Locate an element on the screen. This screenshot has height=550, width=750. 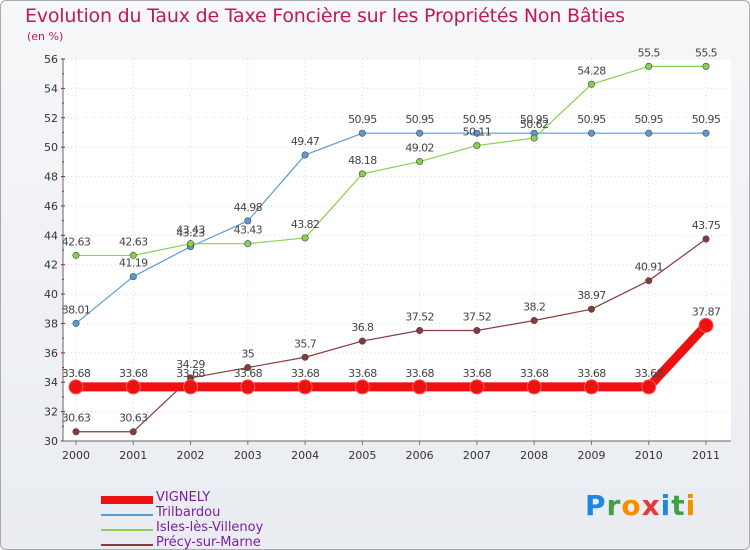
x-tick-label: 2000 is located at coordinates (76, 455).